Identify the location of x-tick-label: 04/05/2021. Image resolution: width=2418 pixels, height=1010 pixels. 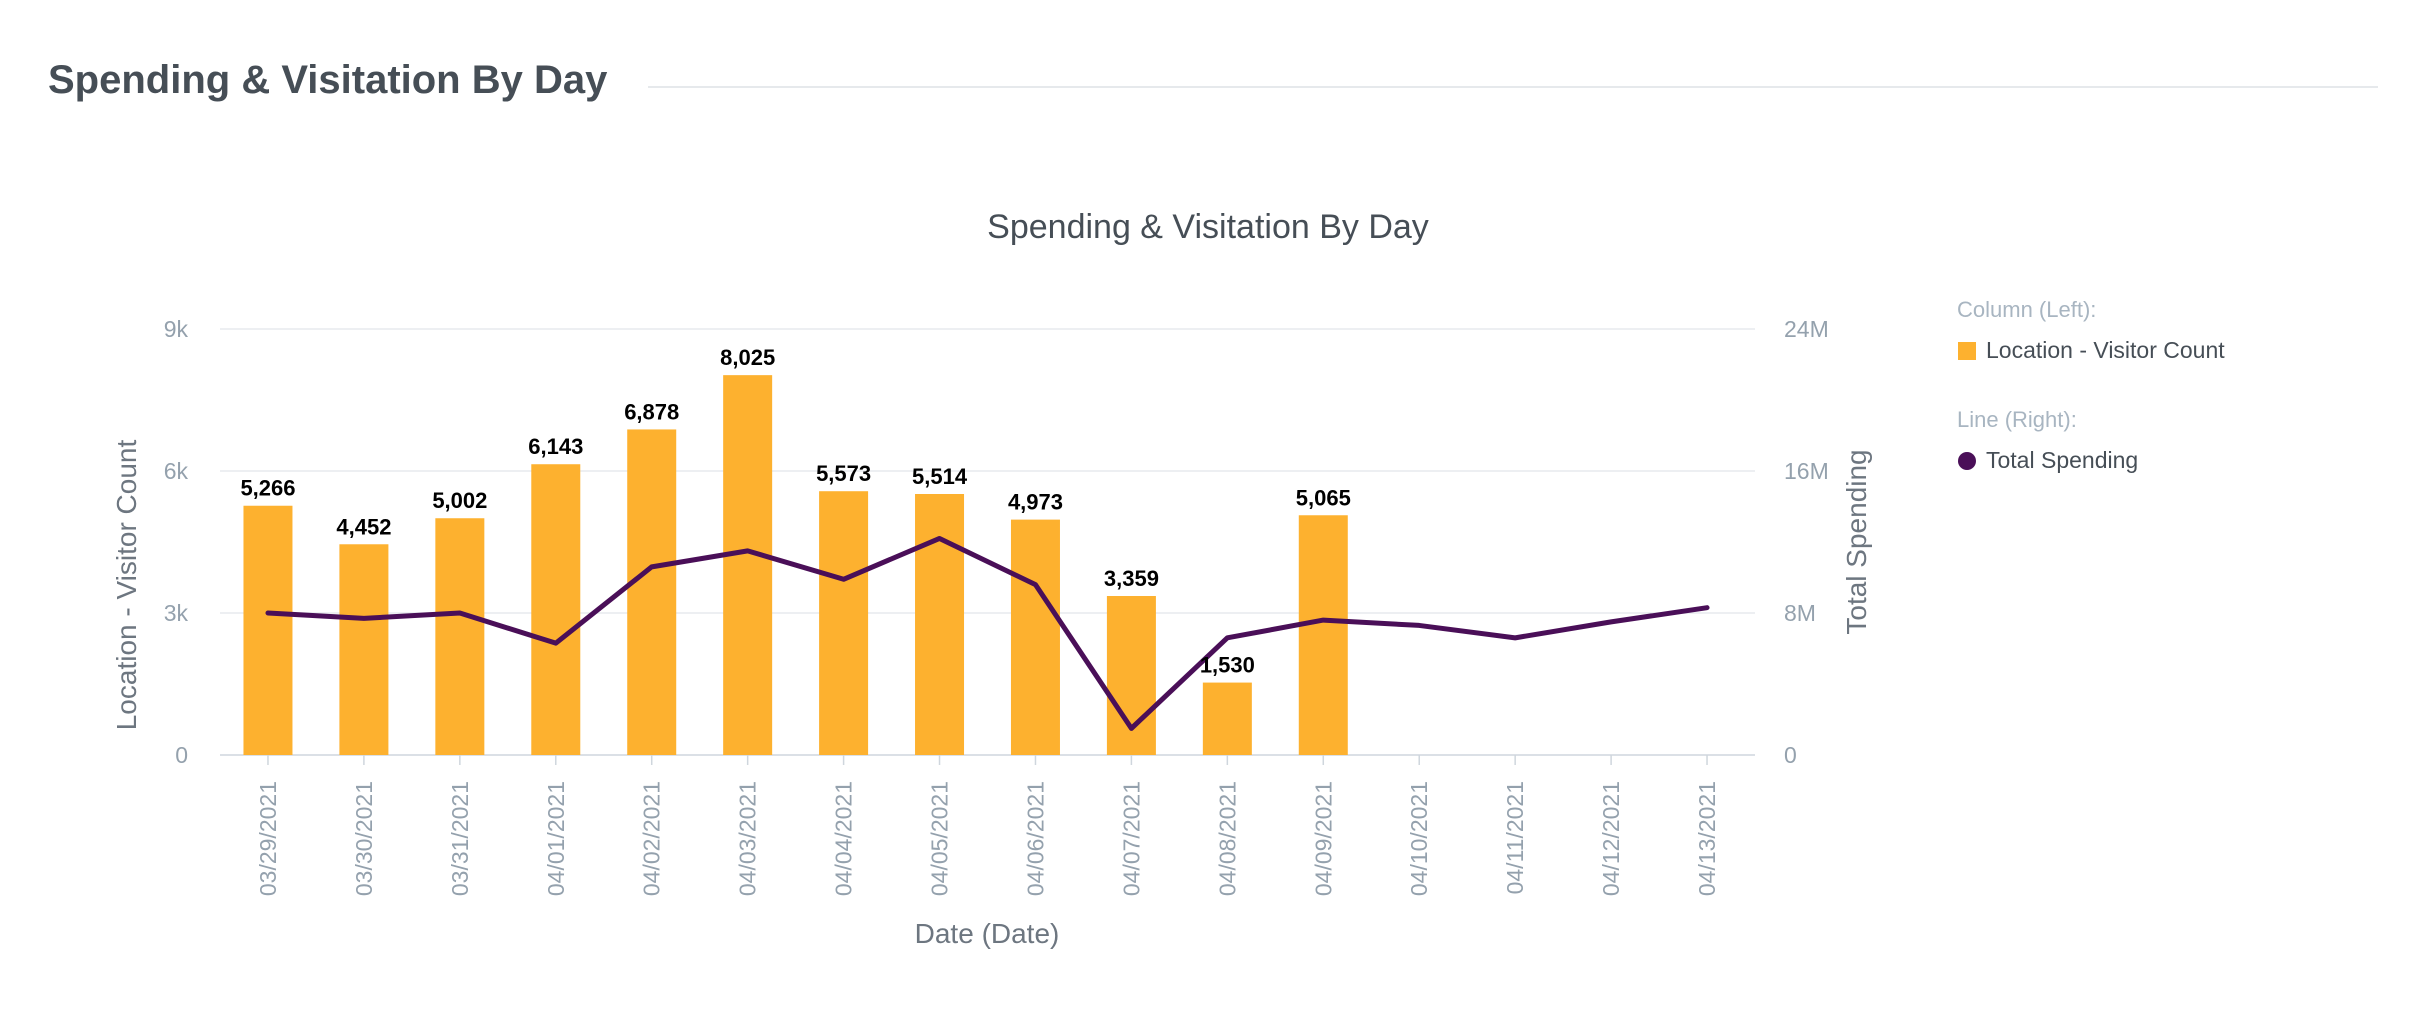
(940, 838).